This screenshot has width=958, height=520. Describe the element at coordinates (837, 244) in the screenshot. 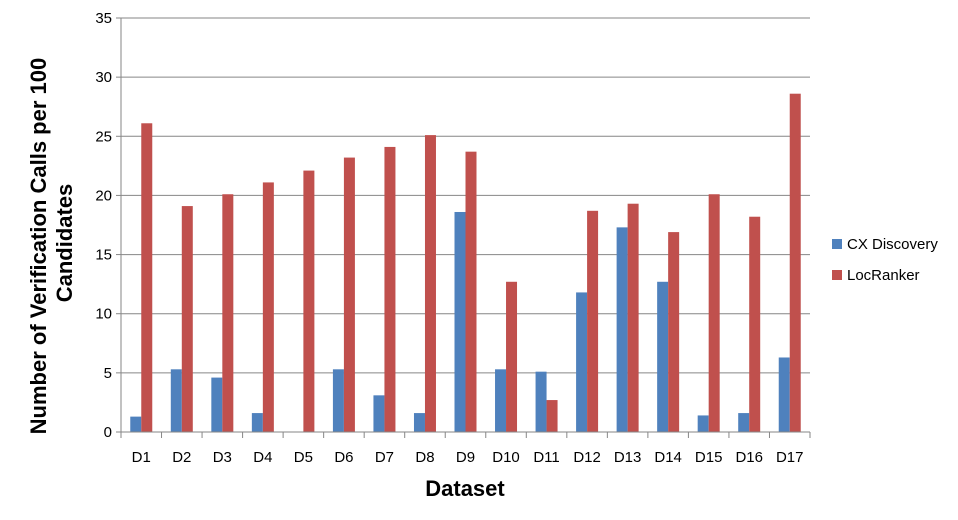

I see `legend-swatch-cx-discovery` at that location.